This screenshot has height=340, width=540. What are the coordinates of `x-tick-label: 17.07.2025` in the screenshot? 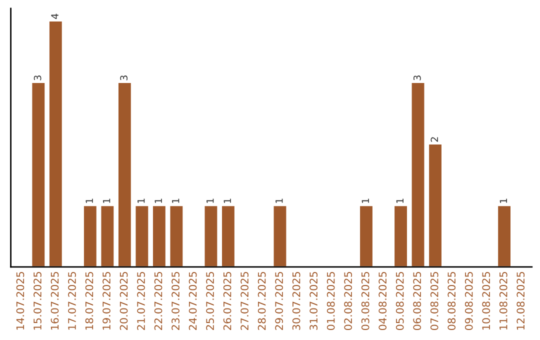 It's located at (72, 301).